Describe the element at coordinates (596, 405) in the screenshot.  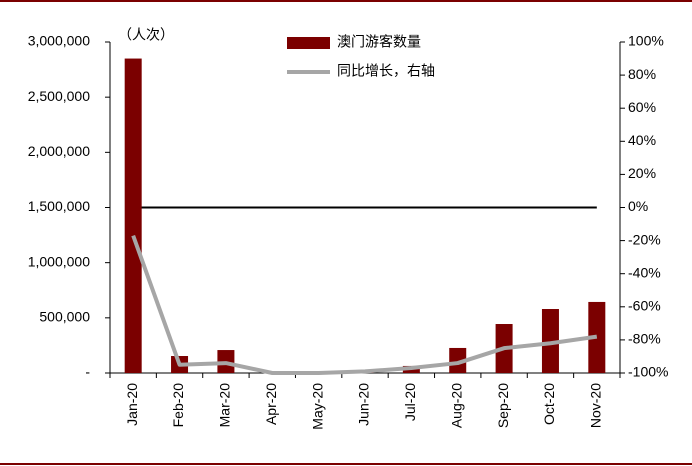
I see `x-tick-label: Nov-20` at that location.